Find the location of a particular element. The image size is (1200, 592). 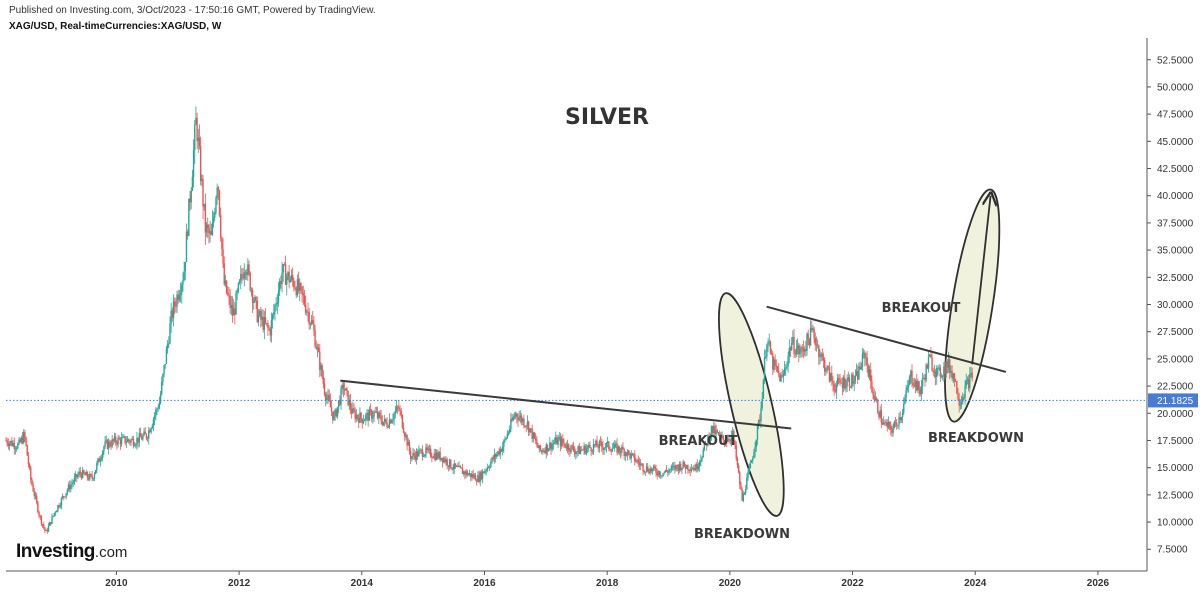

investing-logo: Investing.com is located at coordinates (71, 552).